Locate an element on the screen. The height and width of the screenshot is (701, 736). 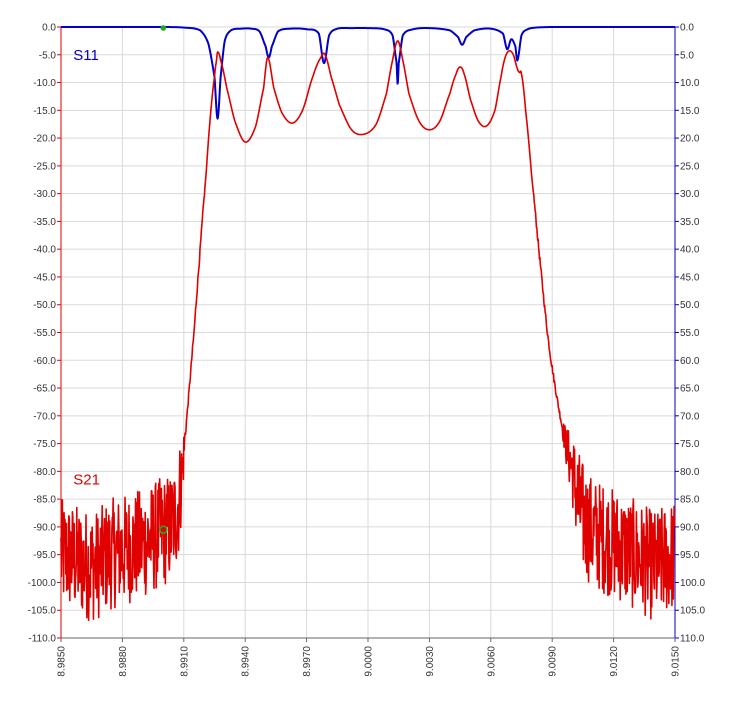
marker-s11 is located at coordinates (163, 28).